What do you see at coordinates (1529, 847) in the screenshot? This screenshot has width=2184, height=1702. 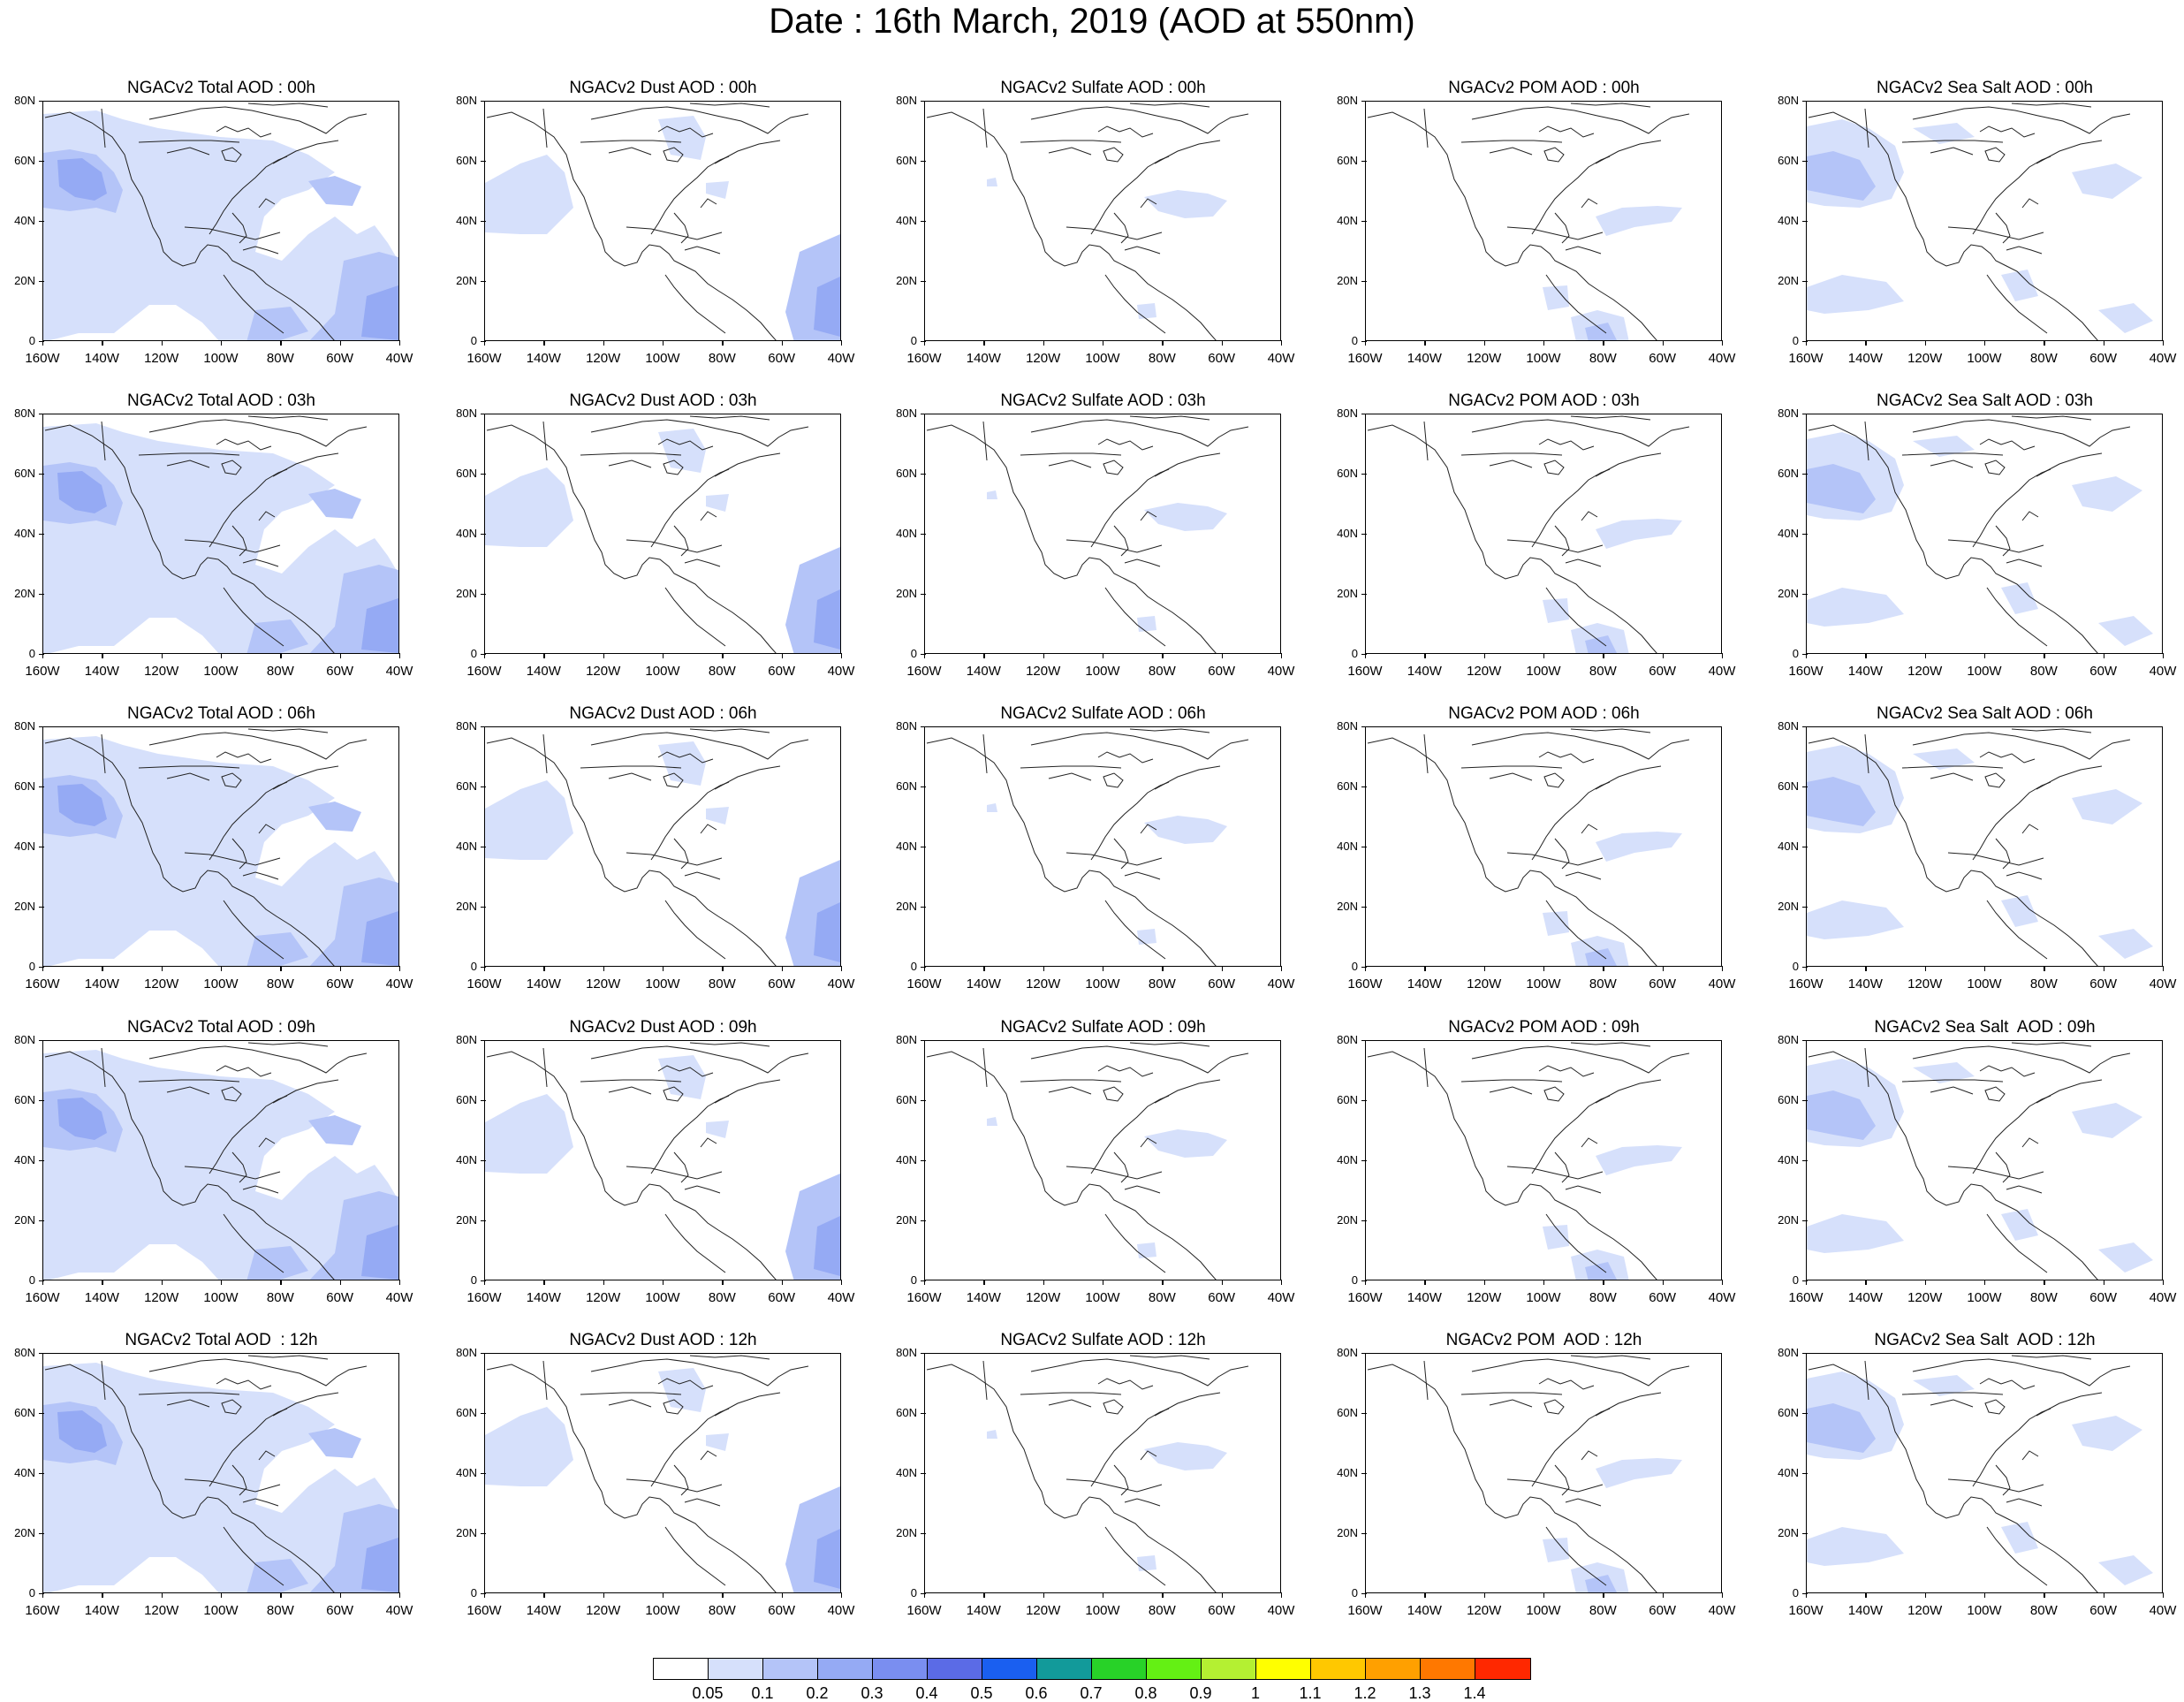 I see `aod-map` at bounding box center [1529, 847].